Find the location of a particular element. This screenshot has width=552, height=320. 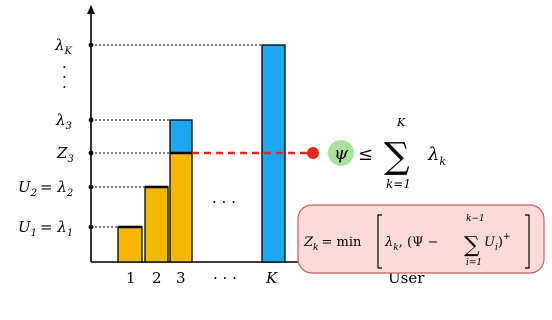

sum-term-sub: k is located at coordinates (442, 161).